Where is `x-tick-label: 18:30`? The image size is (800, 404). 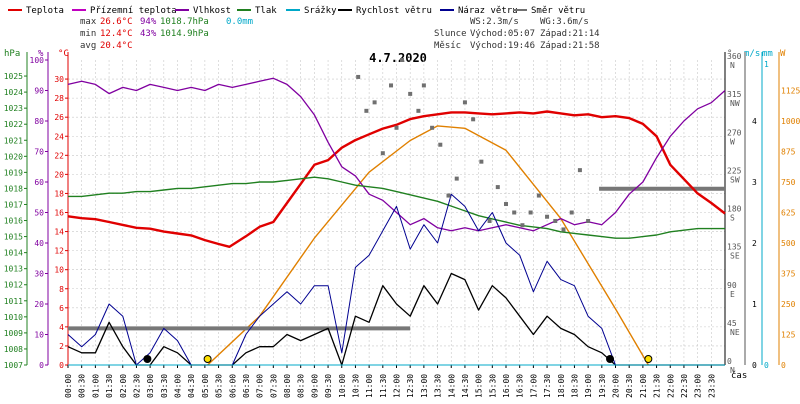 x-tick-label: 18:30 is located at coordinates (574, 386).